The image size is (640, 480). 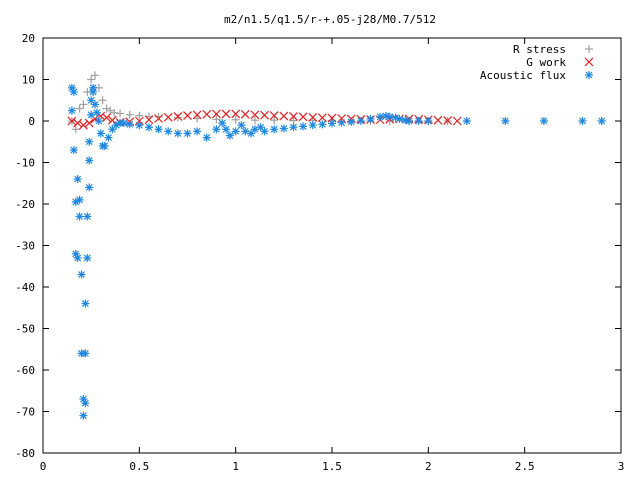 What do you see at coordinates (539, 49) in the screenshot?
I see `legend-label: R stress` at bounding box center [539, 49].